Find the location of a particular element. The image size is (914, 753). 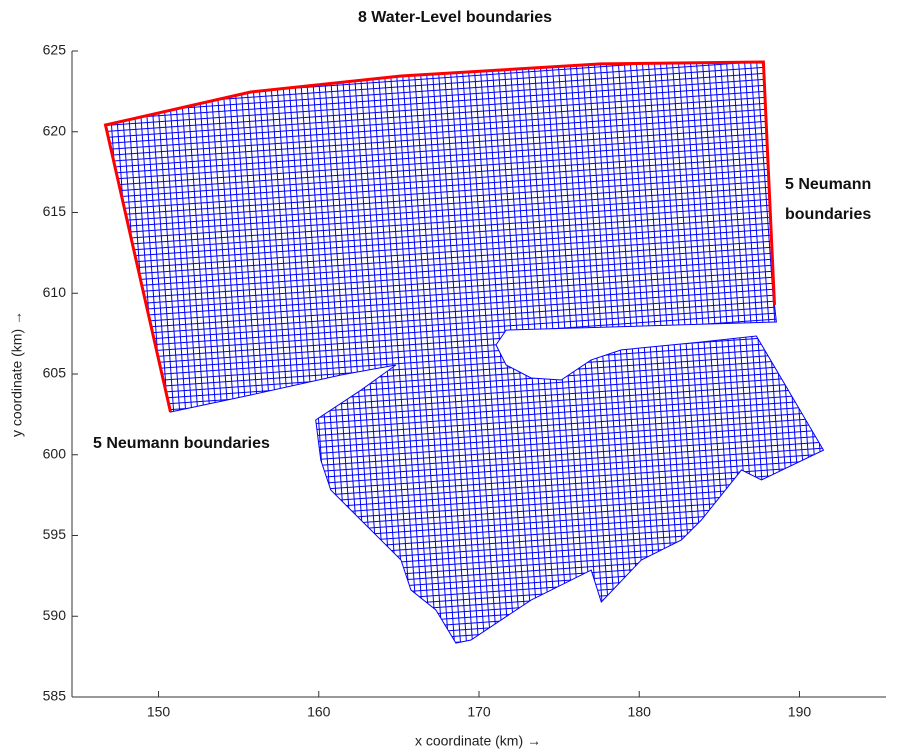

x-tick-label: 190 is located at coordinates (800, 712).